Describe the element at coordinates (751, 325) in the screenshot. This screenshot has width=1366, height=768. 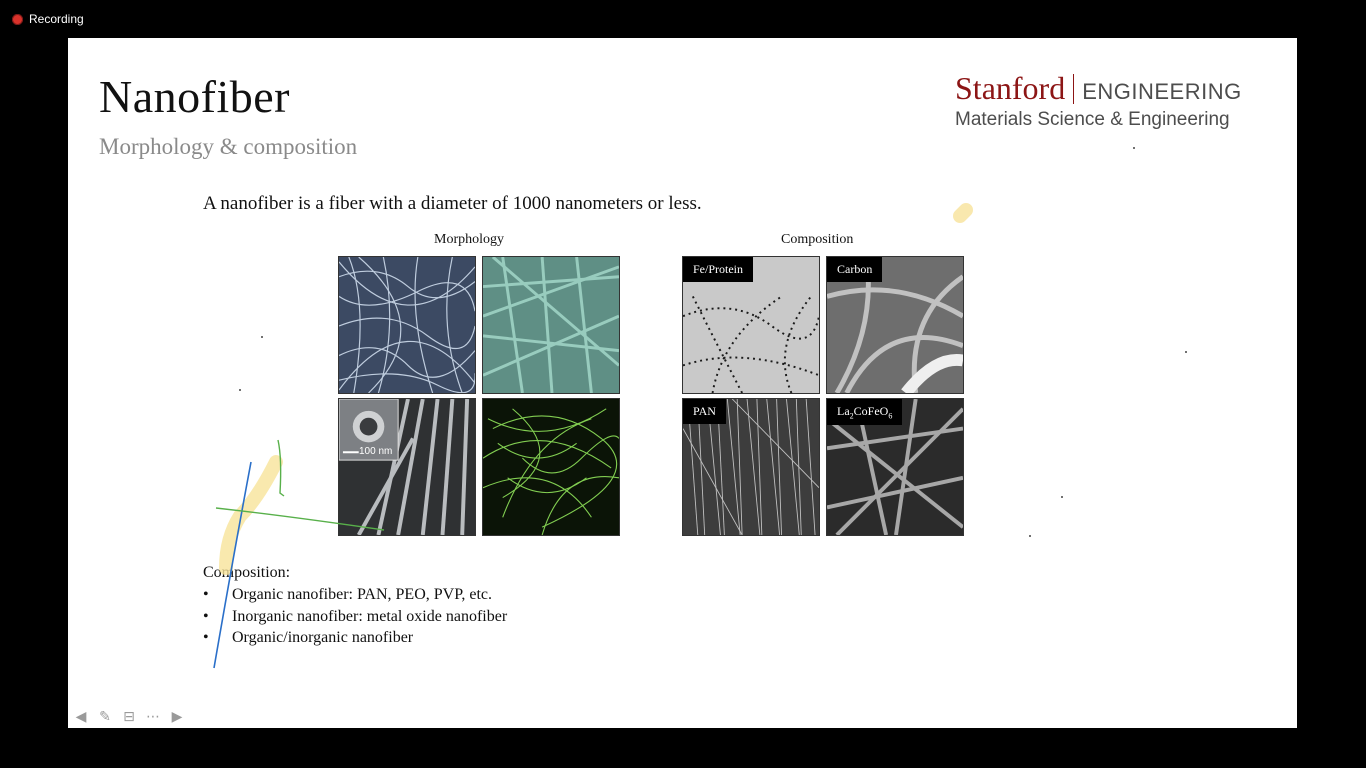
I see `composition-image-fe-protein: Fe/Protein` at that location.